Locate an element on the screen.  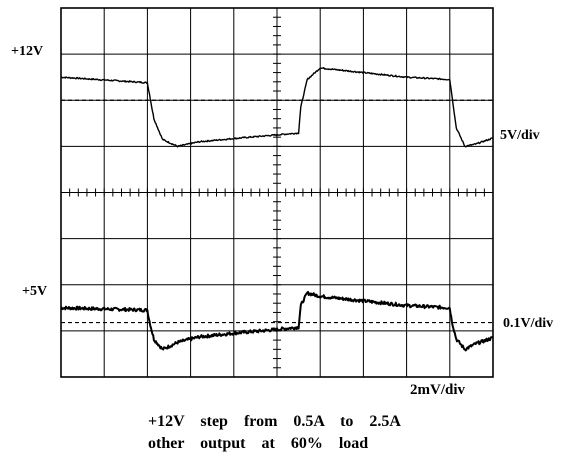
upper-trace is located at coordinates (277, 107).